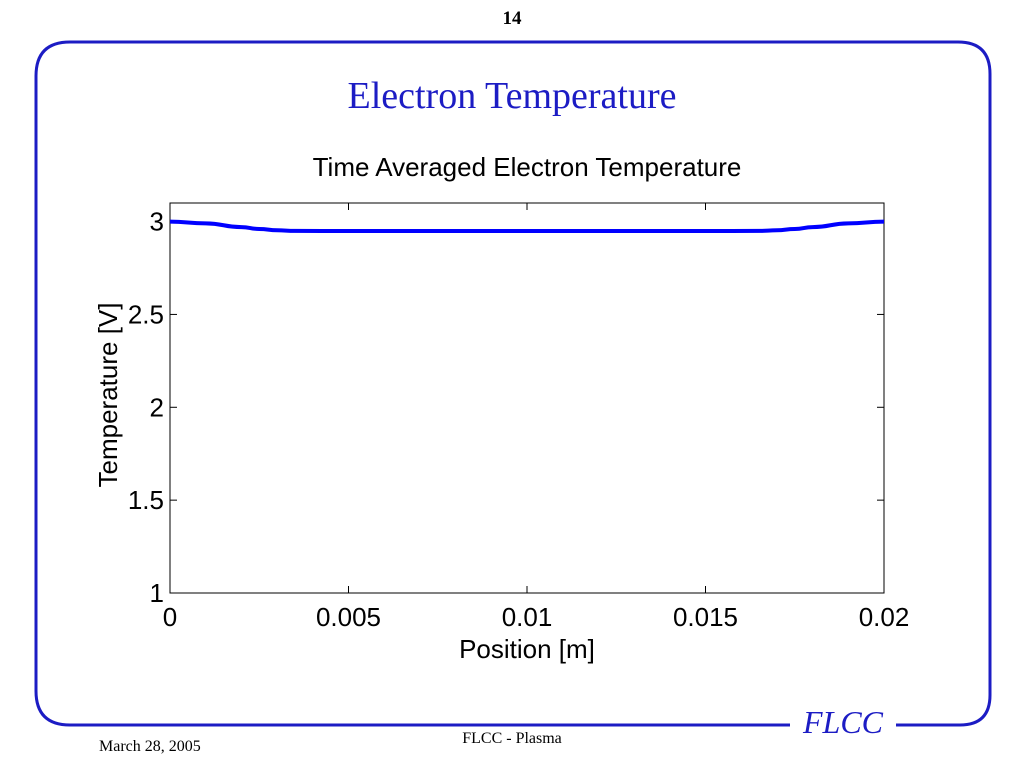  I want to click on y-axis-label: Temperature [V], so click(108, 395).